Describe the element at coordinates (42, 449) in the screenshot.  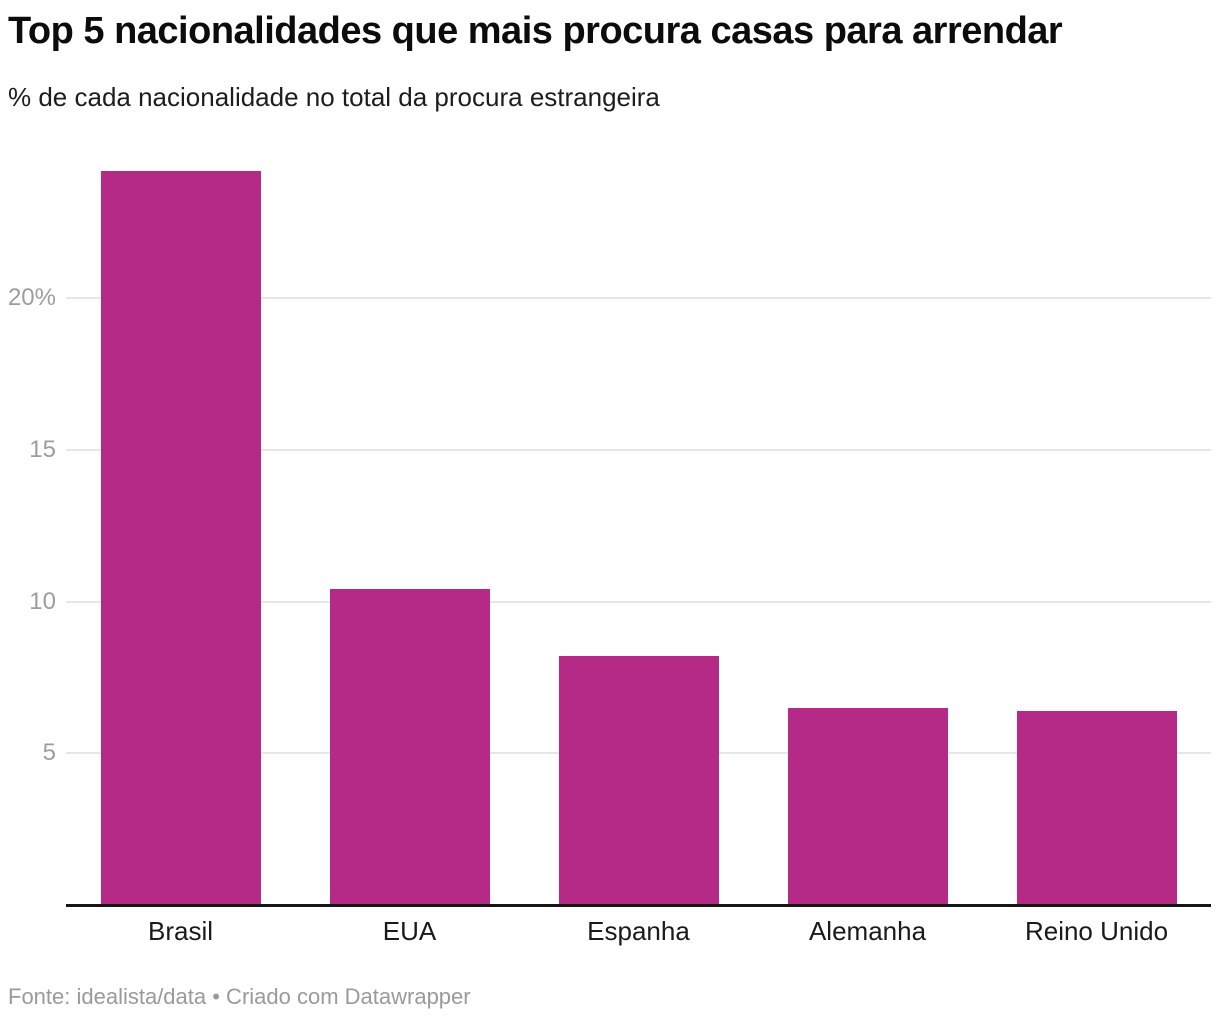
I see `y-tick-label: 15` at that location.